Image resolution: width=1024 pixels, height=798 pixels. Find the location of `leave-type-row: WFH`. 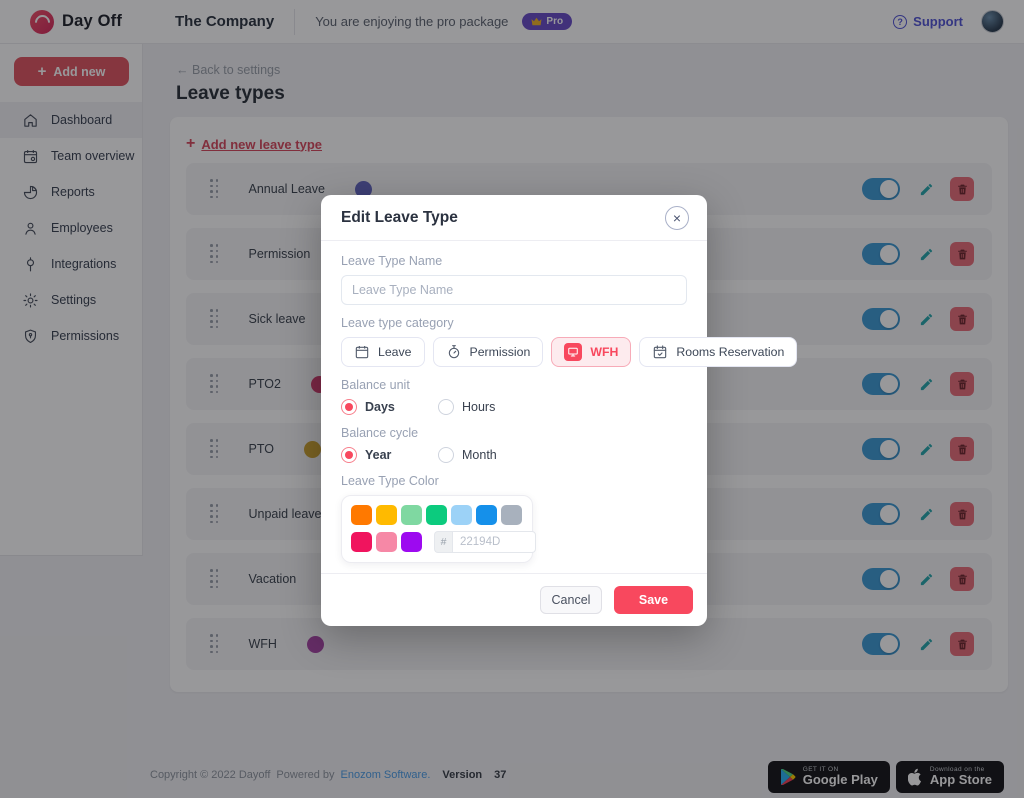

leave-type-row: WFH is located at coordinates (589, 644).